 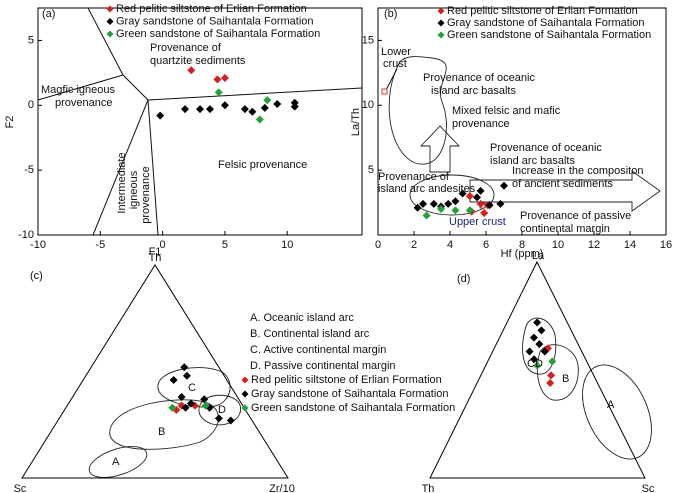 What do you see at coordinates (630, 245) in the screenshot?
I see `x-tick-label: 14` at bounding box center [630, 245].